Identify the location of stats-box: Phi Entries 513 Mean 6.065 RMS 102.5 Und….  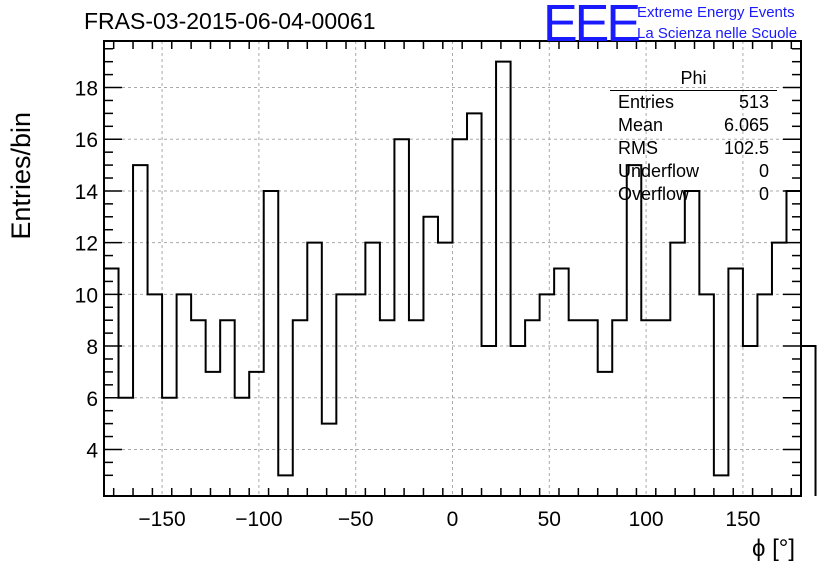
(693, 137).